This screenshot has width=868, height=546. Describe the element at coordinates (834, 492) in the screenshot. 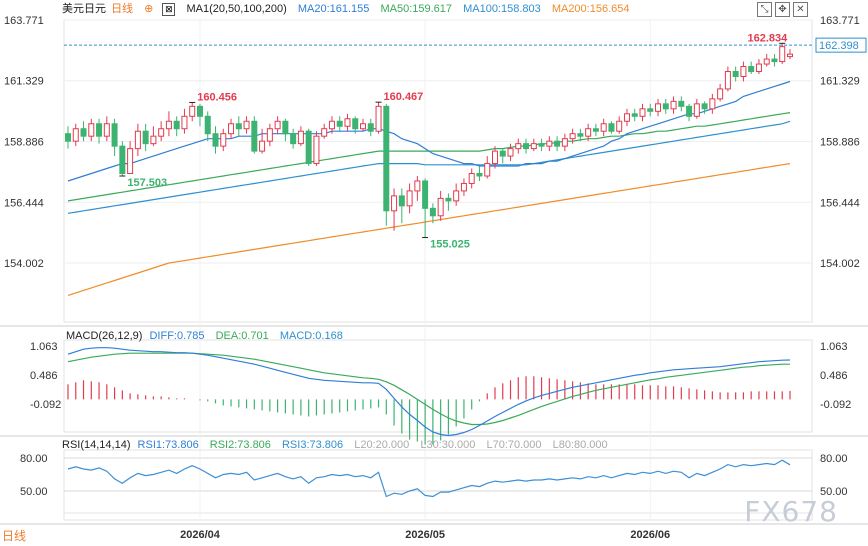

I see `rsi-tick-label-right: 50.00` at that location.